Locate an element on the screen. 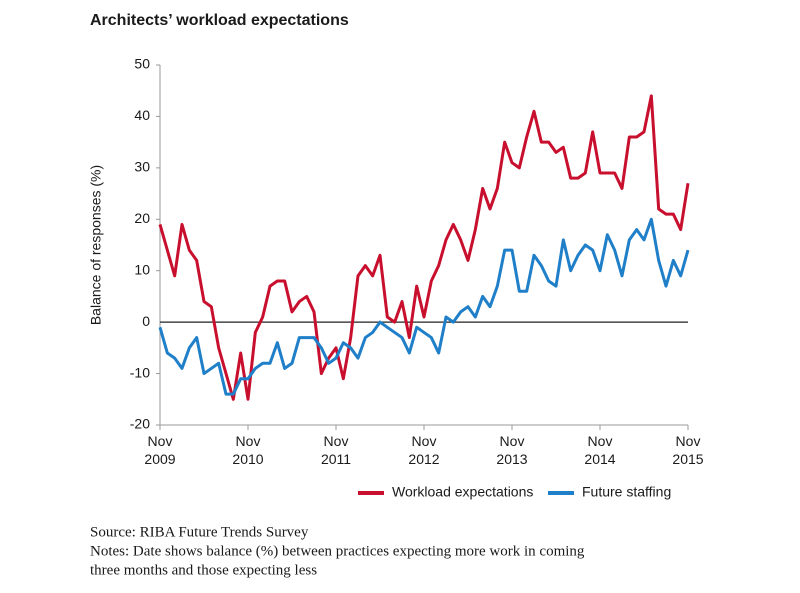 The image size is (800, 593). y-tick-label: 40 is located at coordinates (142, 115).